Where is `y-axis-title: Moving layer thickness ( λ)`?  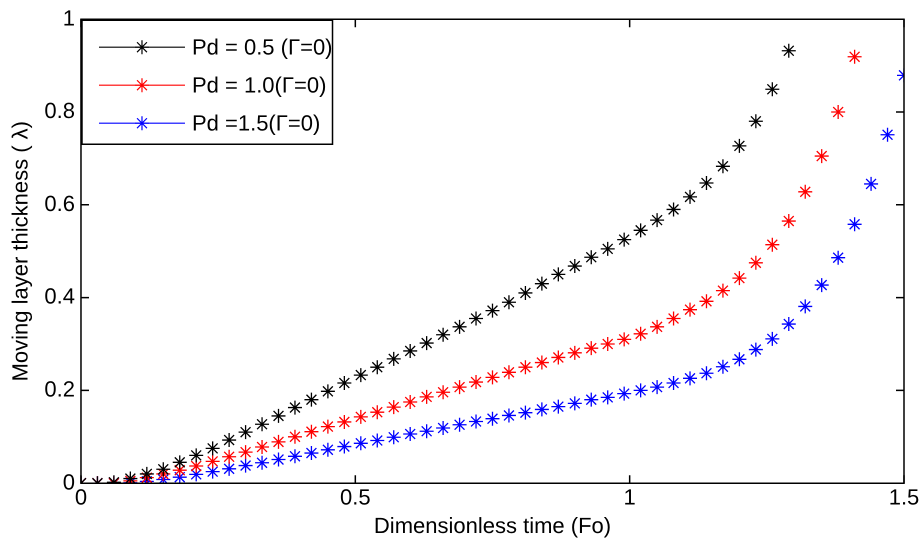 y-axis-title: Moving layer thickness ( λ) is located at coordinates (19, 251).